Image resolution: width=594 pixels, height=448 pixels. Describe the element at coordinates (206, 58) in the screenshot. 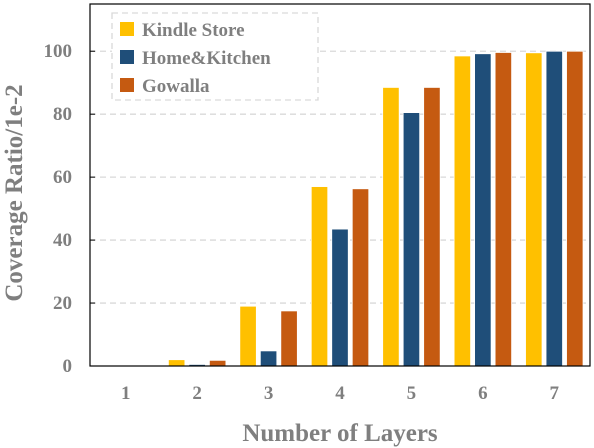

I see `legend-label: Home&Kitchen` at that location.